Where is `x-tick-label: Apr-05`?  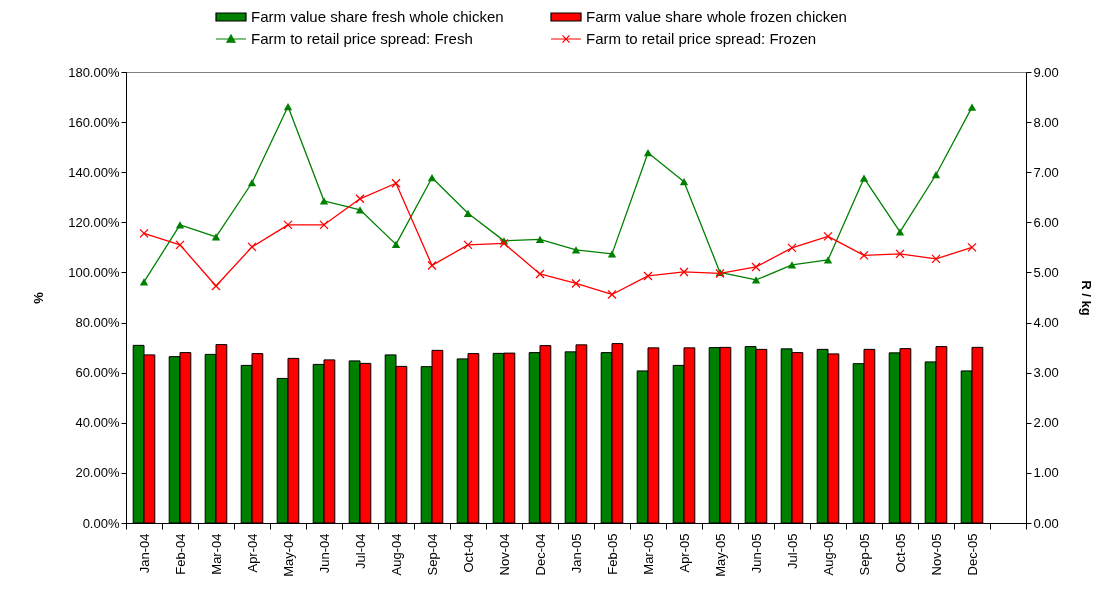
x-tick-label: Apr-05 is located at coordinates (684, 553).